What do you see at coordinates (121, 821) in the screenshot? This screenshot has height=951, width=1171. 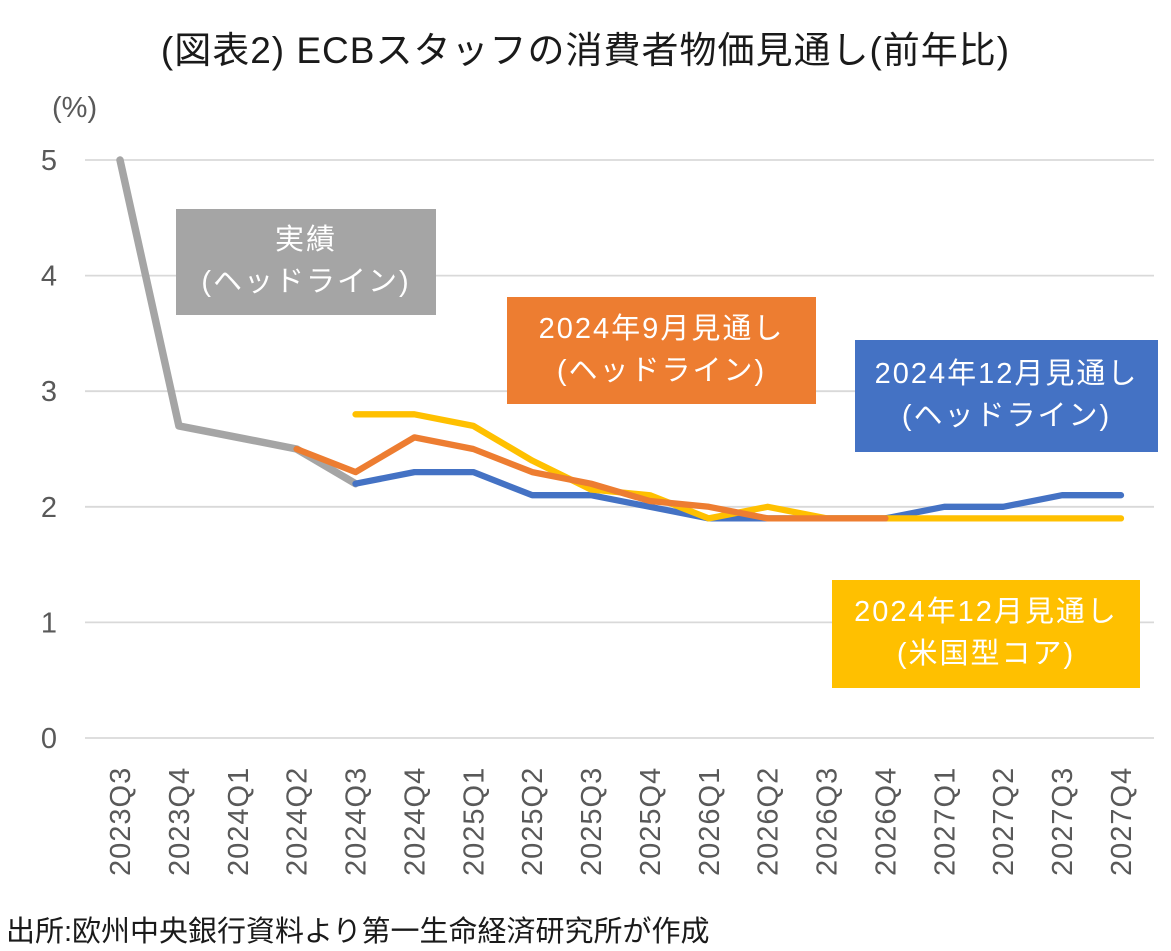 I see `x-tick-label-2023Q3: 2023Q3` at bounding box center [121, 821].